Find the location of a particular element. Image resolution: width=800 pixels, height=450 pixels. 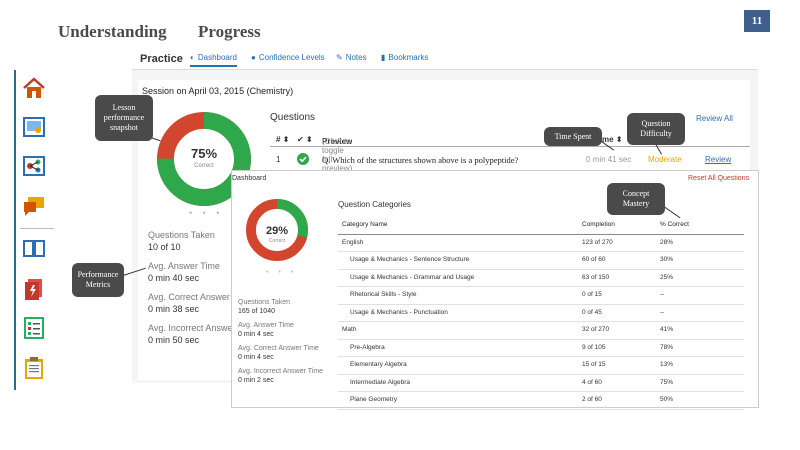

category-percent: 75% is located at coordinates (667, 382).